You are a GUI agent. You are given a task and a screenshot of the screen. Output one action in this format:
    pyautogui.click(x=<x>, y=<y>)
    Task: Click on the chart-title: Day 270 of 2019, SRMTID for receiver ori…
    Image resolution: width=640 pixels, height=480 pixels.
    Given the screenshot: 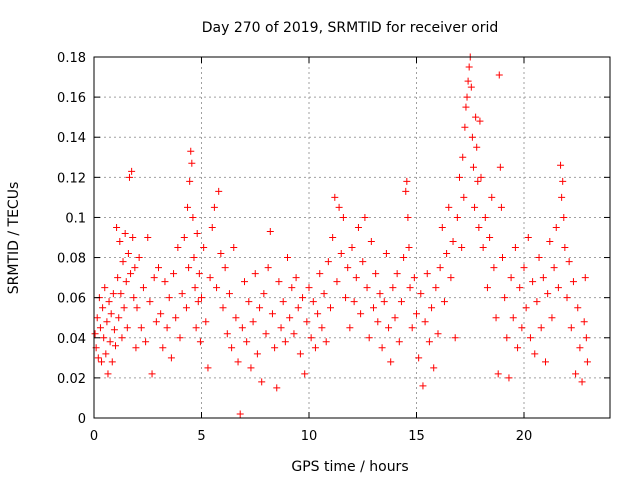 What is the action you would take?
    pyautogui.click(x=350, y=28)
    